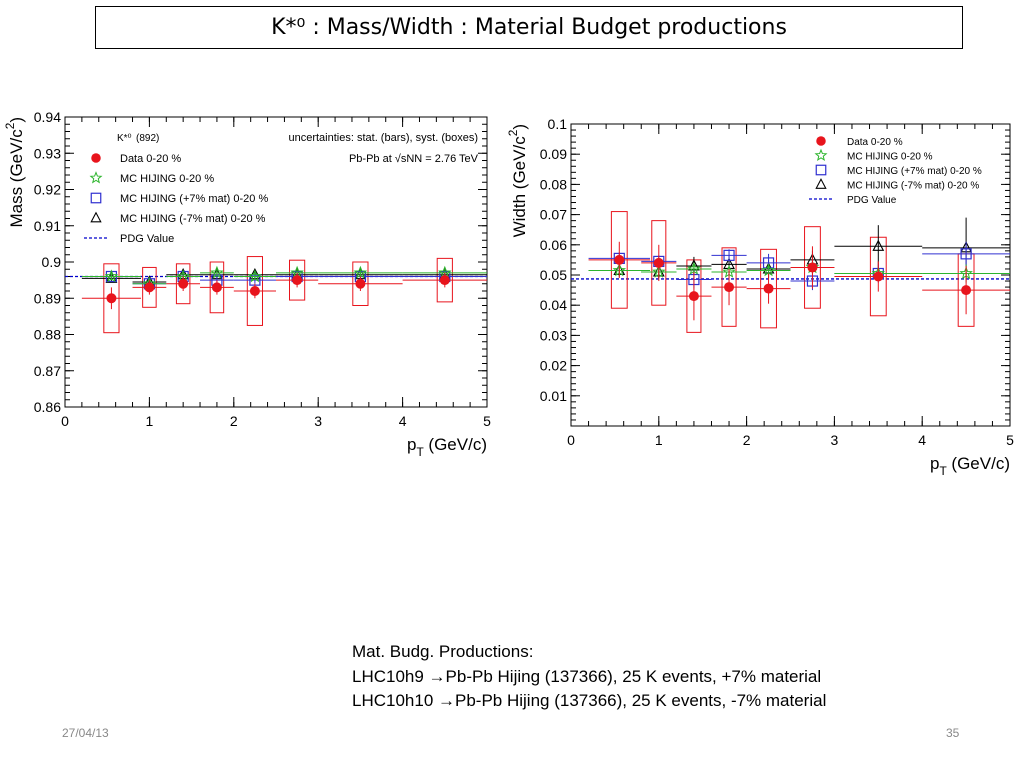 This screenshot has width=1024, height=768. Describe the element at coordinates (553, 305) in the screenshot. I see `y-tick-label: 0.04` at that location.